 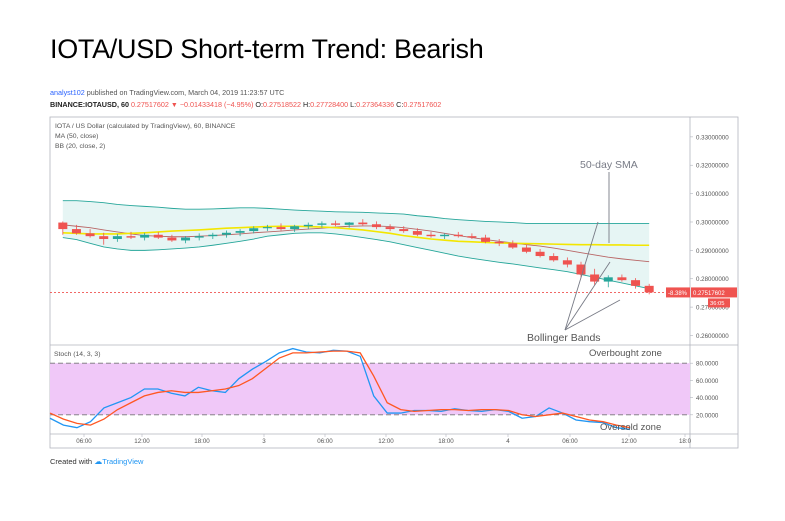 What do you see at coordinates (625, 353) in the screenshot?
I see `overbought-label: Overbought zone` at bounding box center [625, 353].